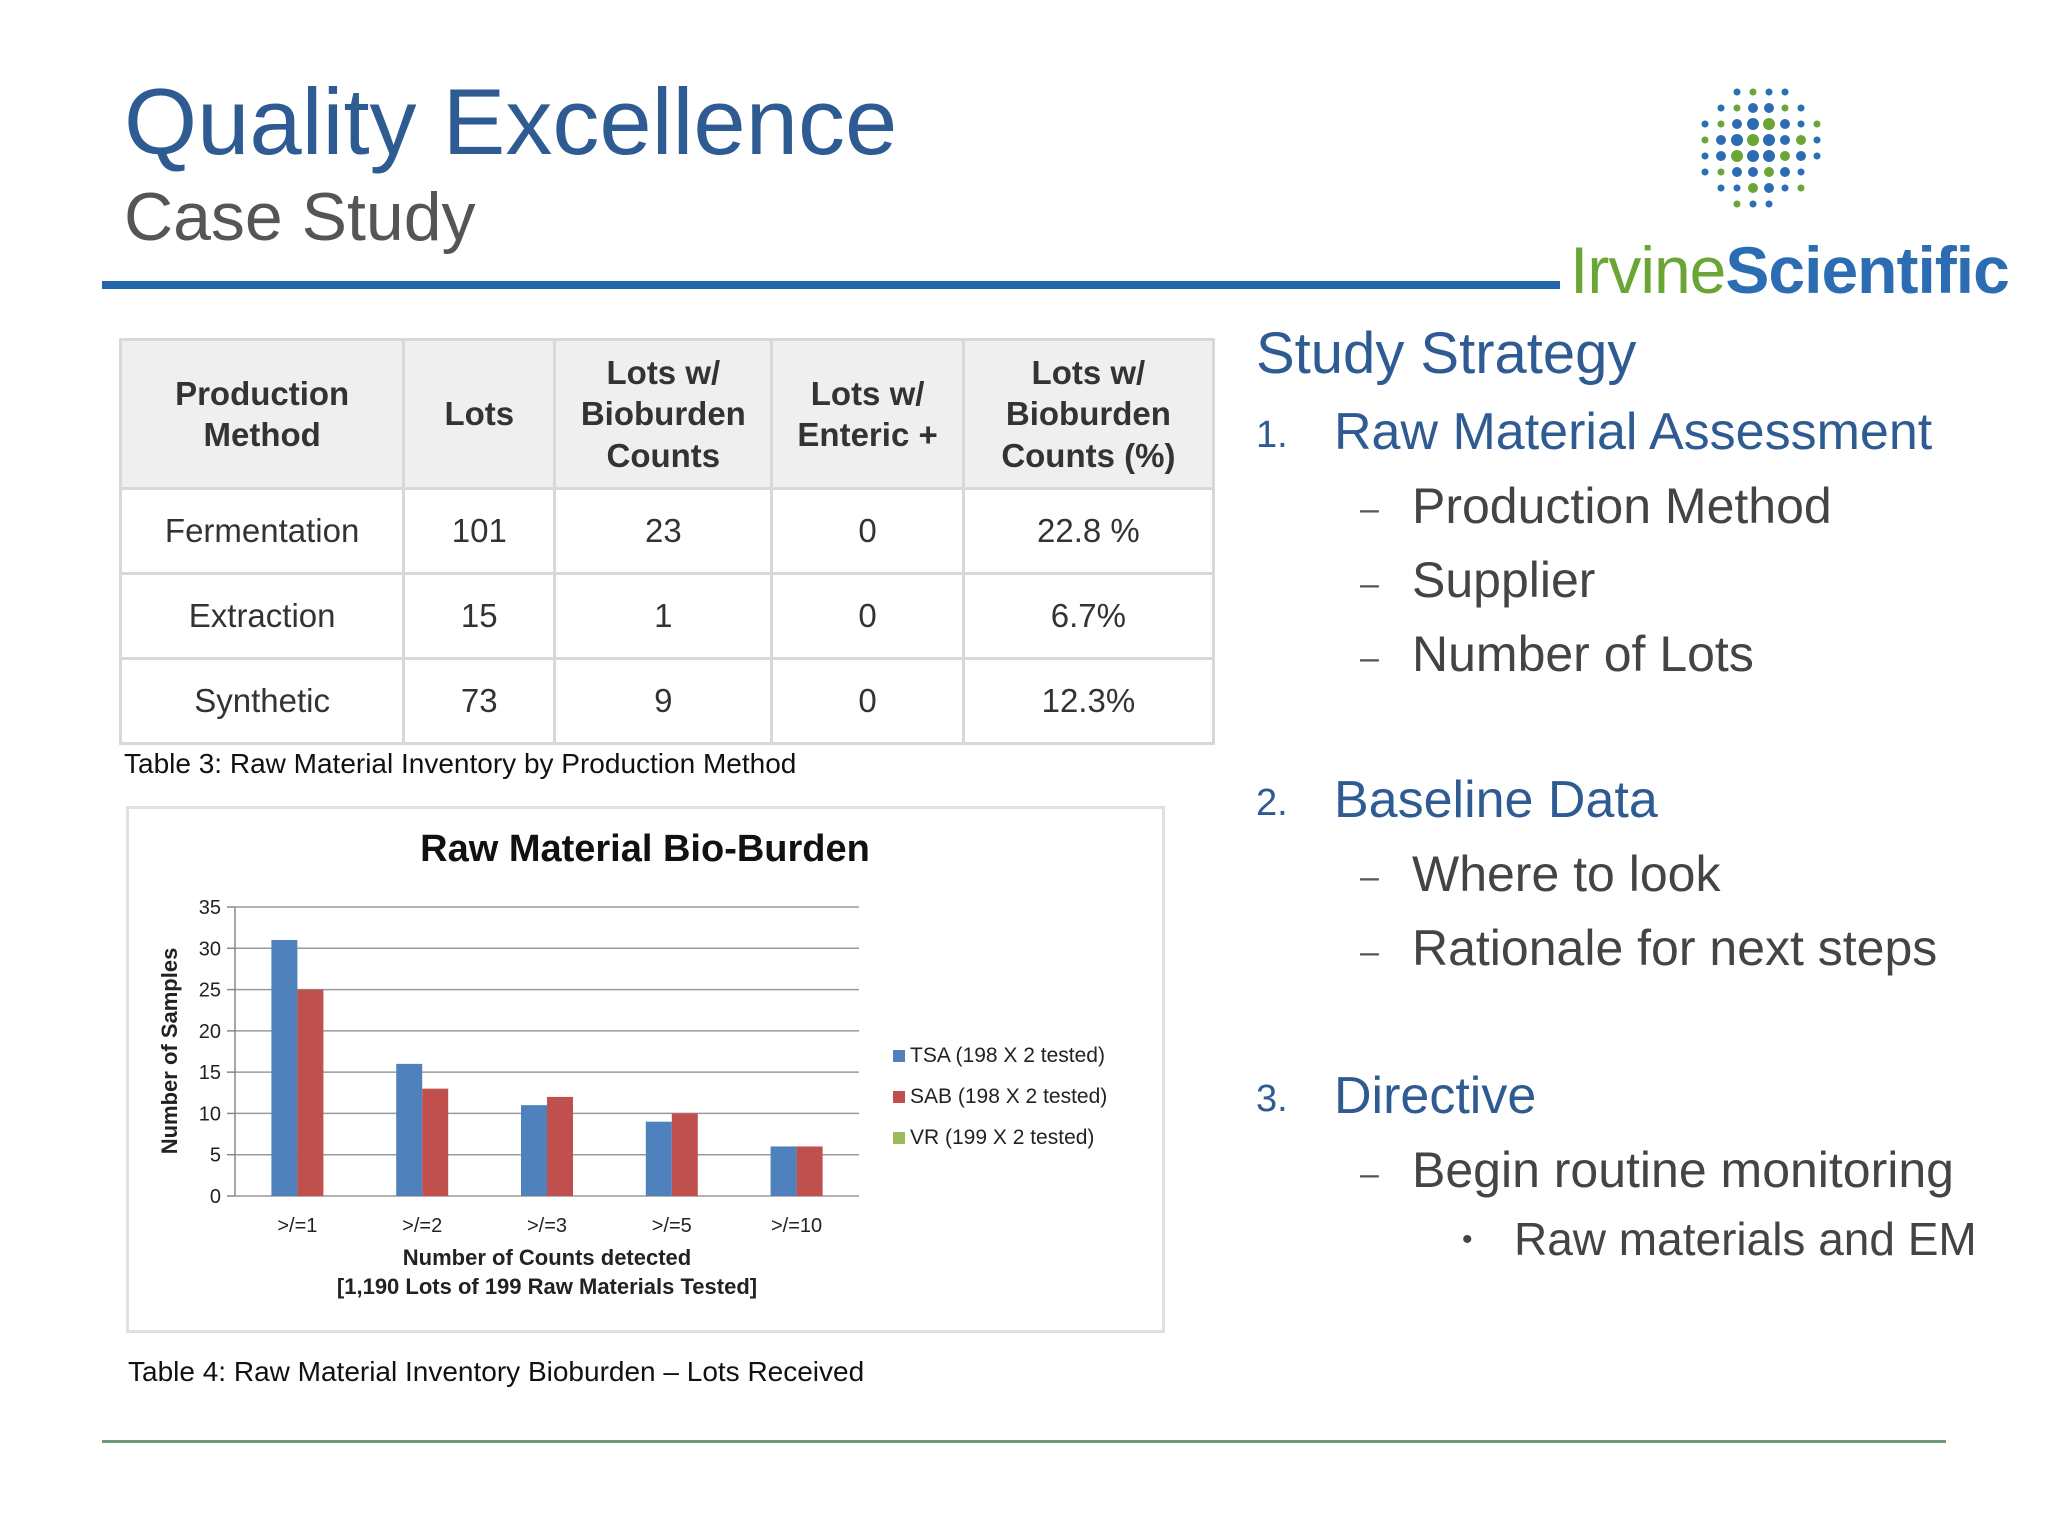 The width and height of the screenshot is (2048, 1536). I want to click on slide-title: Quality Excellence, so click(511, 121).